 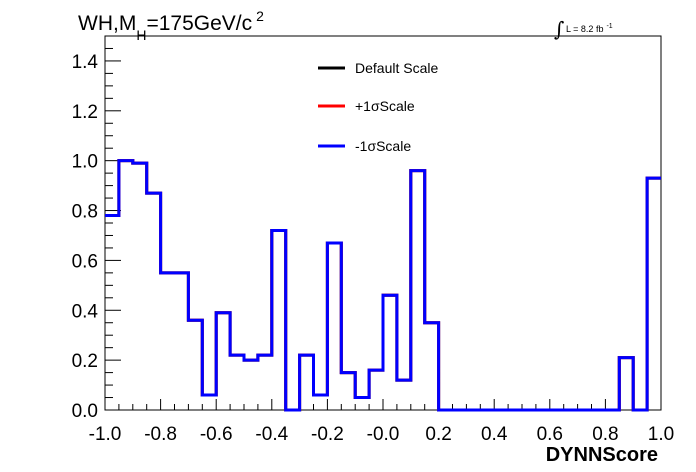 I want to click on lumi-integral: ∫, so click(x=559, y=29).